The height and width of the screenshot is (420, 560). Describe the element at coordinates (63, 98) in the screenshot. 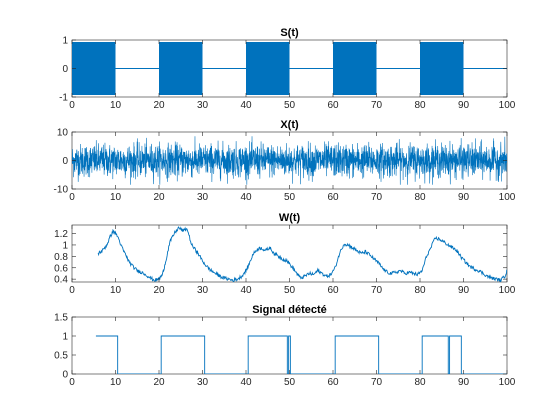

I see `y-tick-label: -1` at that location.